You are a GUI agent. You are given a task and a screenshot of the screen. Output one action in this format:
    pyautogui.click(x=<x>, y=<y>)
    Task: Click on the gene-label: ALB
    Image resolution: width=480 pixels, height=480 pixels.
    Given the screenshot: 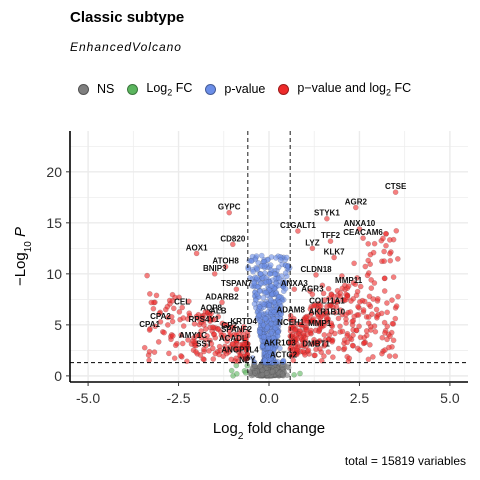 What is the action you would take?
    pyautogui.click(x=218, y=311)
    